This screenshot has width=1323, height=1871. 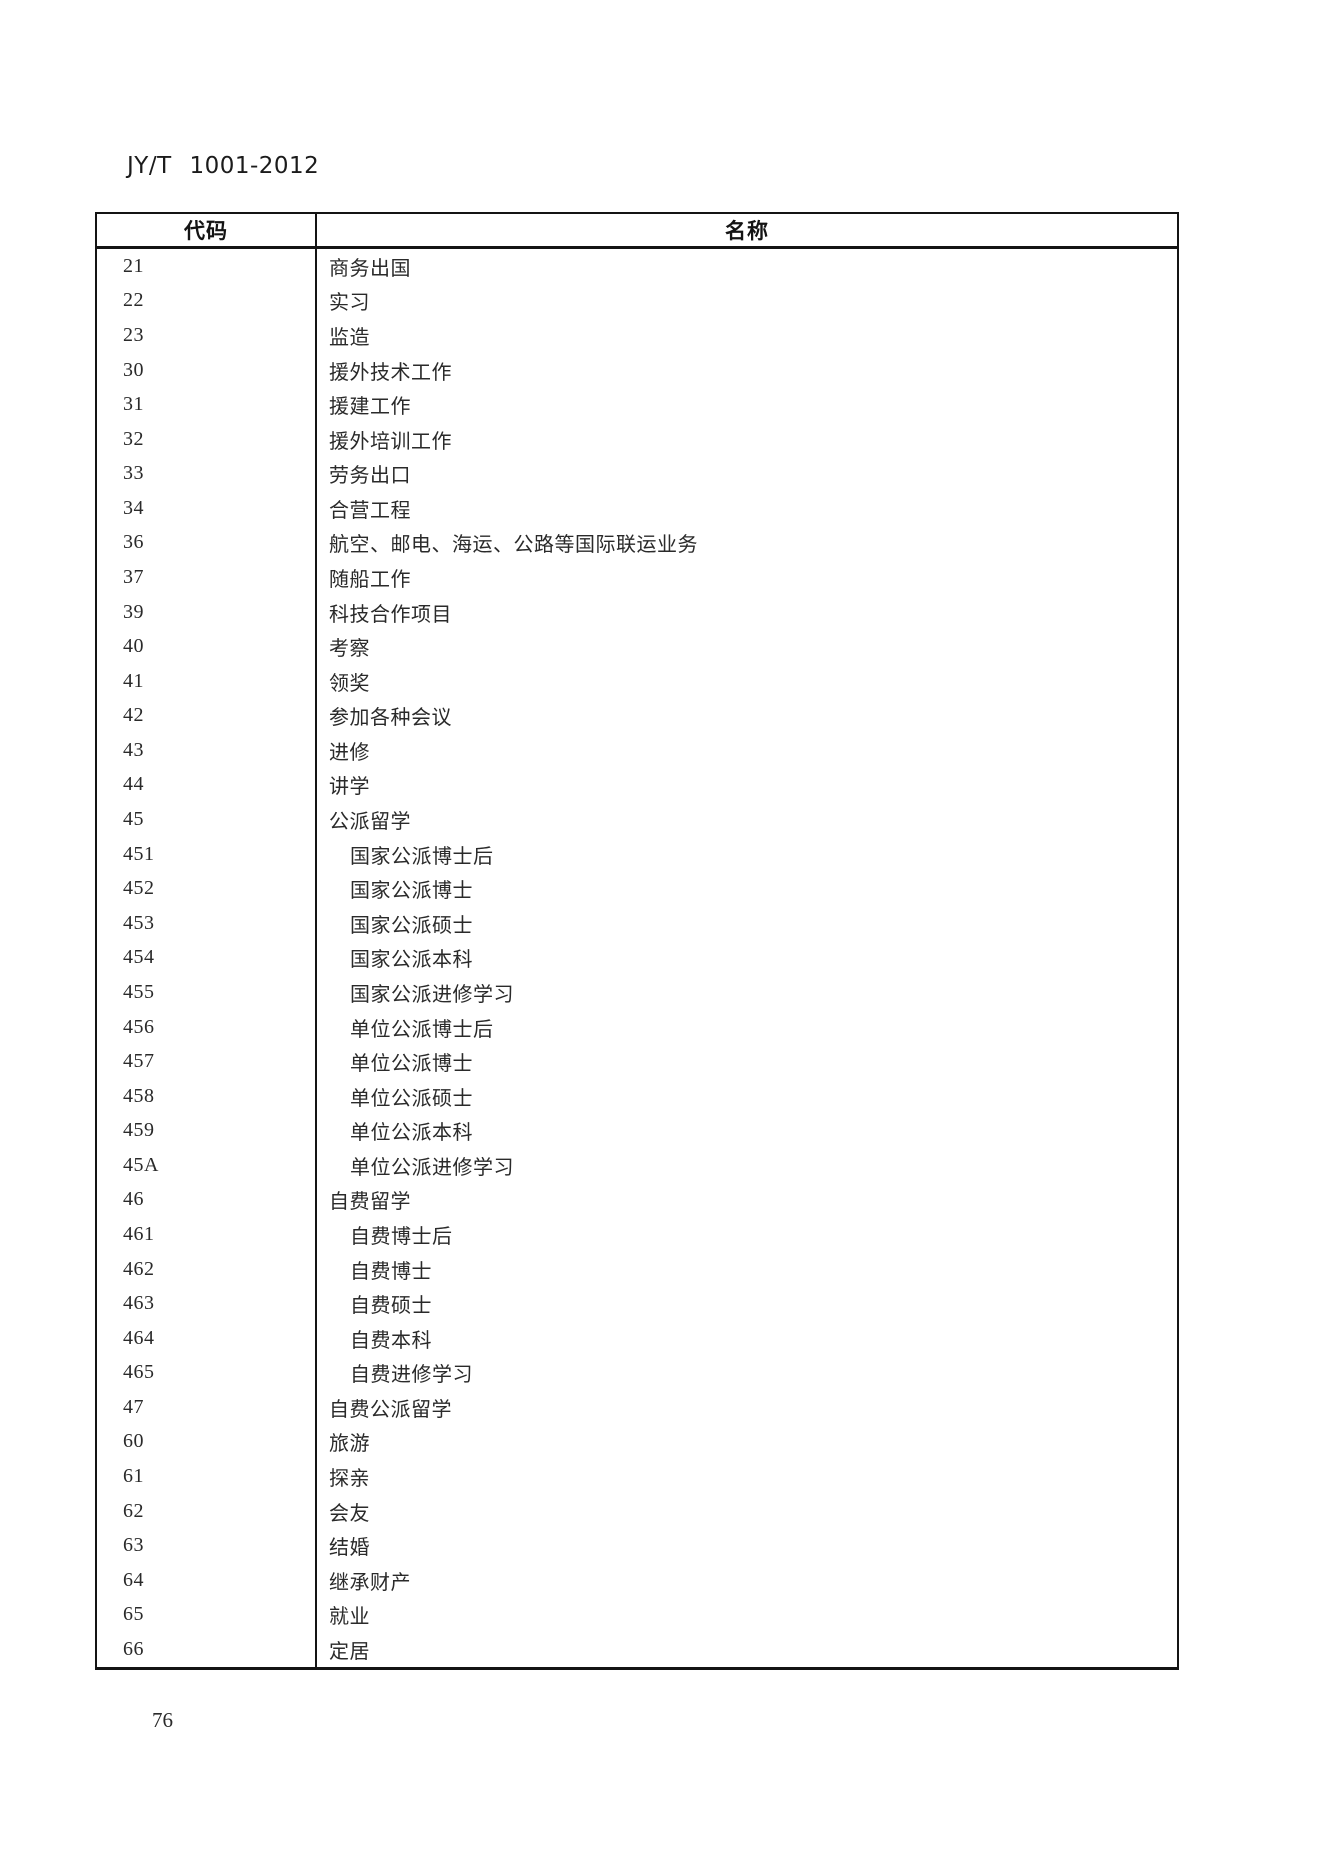 I want to click on table-row: 64 继承财产, so click(x=637, y=1580).